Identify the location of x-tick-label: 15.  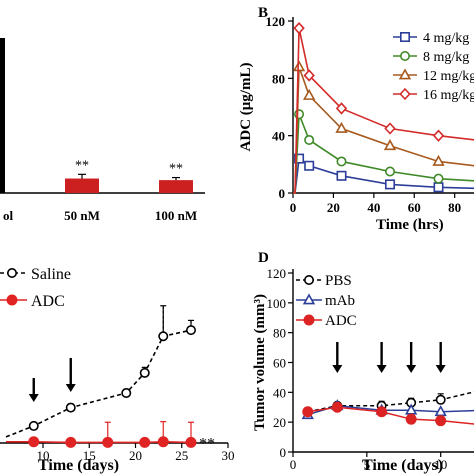
(89, 455).